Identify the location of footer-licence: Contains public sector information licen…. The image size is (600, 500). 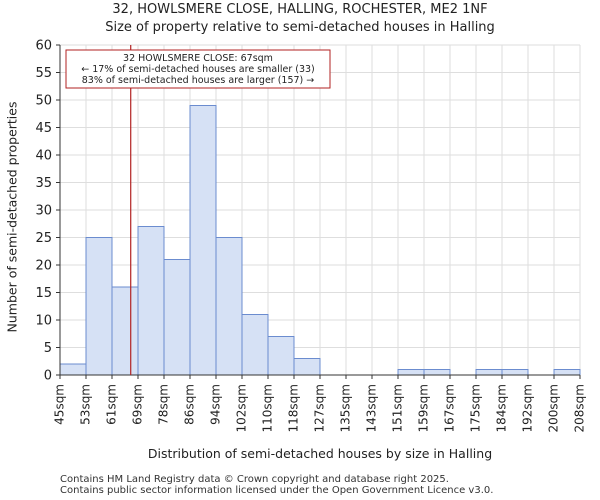
(277, 490).